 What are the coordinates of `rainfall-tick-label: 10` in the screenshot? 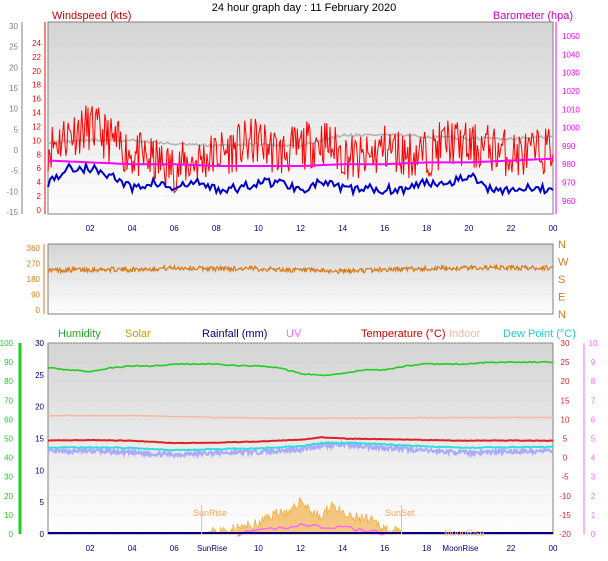 It's located at (39, 470).